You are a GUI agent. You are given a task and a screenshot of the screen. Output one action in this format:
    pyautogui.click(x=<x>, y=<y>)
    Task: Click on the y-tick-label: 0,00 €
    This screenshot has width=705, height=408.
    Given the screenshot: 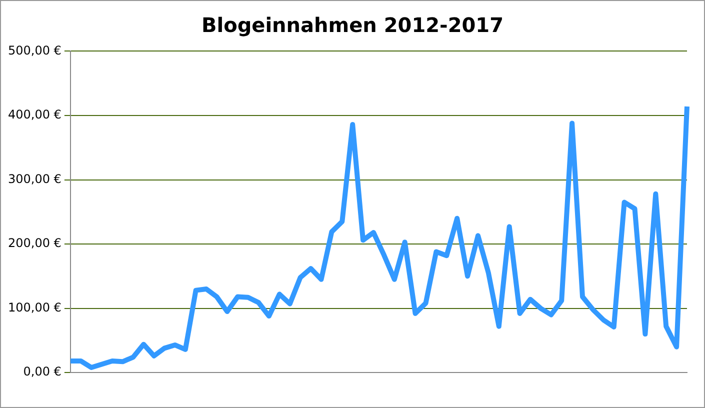 What is the action you would take?
    pyautogui.click(x=42, y=371)
    